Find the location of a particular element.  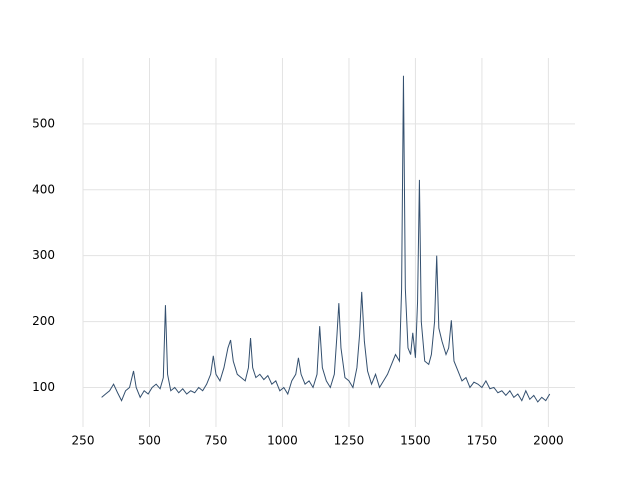

x-tick-label: 500 is located at coordinates (149, 441).